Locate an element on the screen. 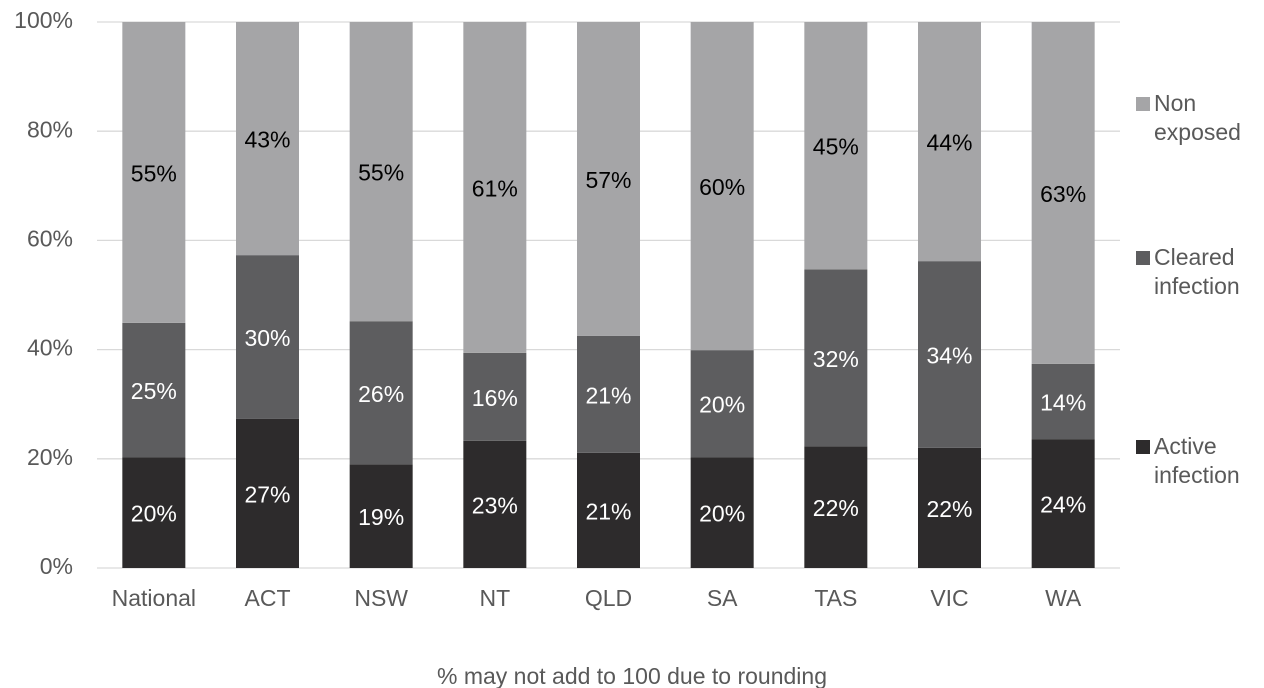  x-tick-label: WA is located at coordinates (1063, 598).